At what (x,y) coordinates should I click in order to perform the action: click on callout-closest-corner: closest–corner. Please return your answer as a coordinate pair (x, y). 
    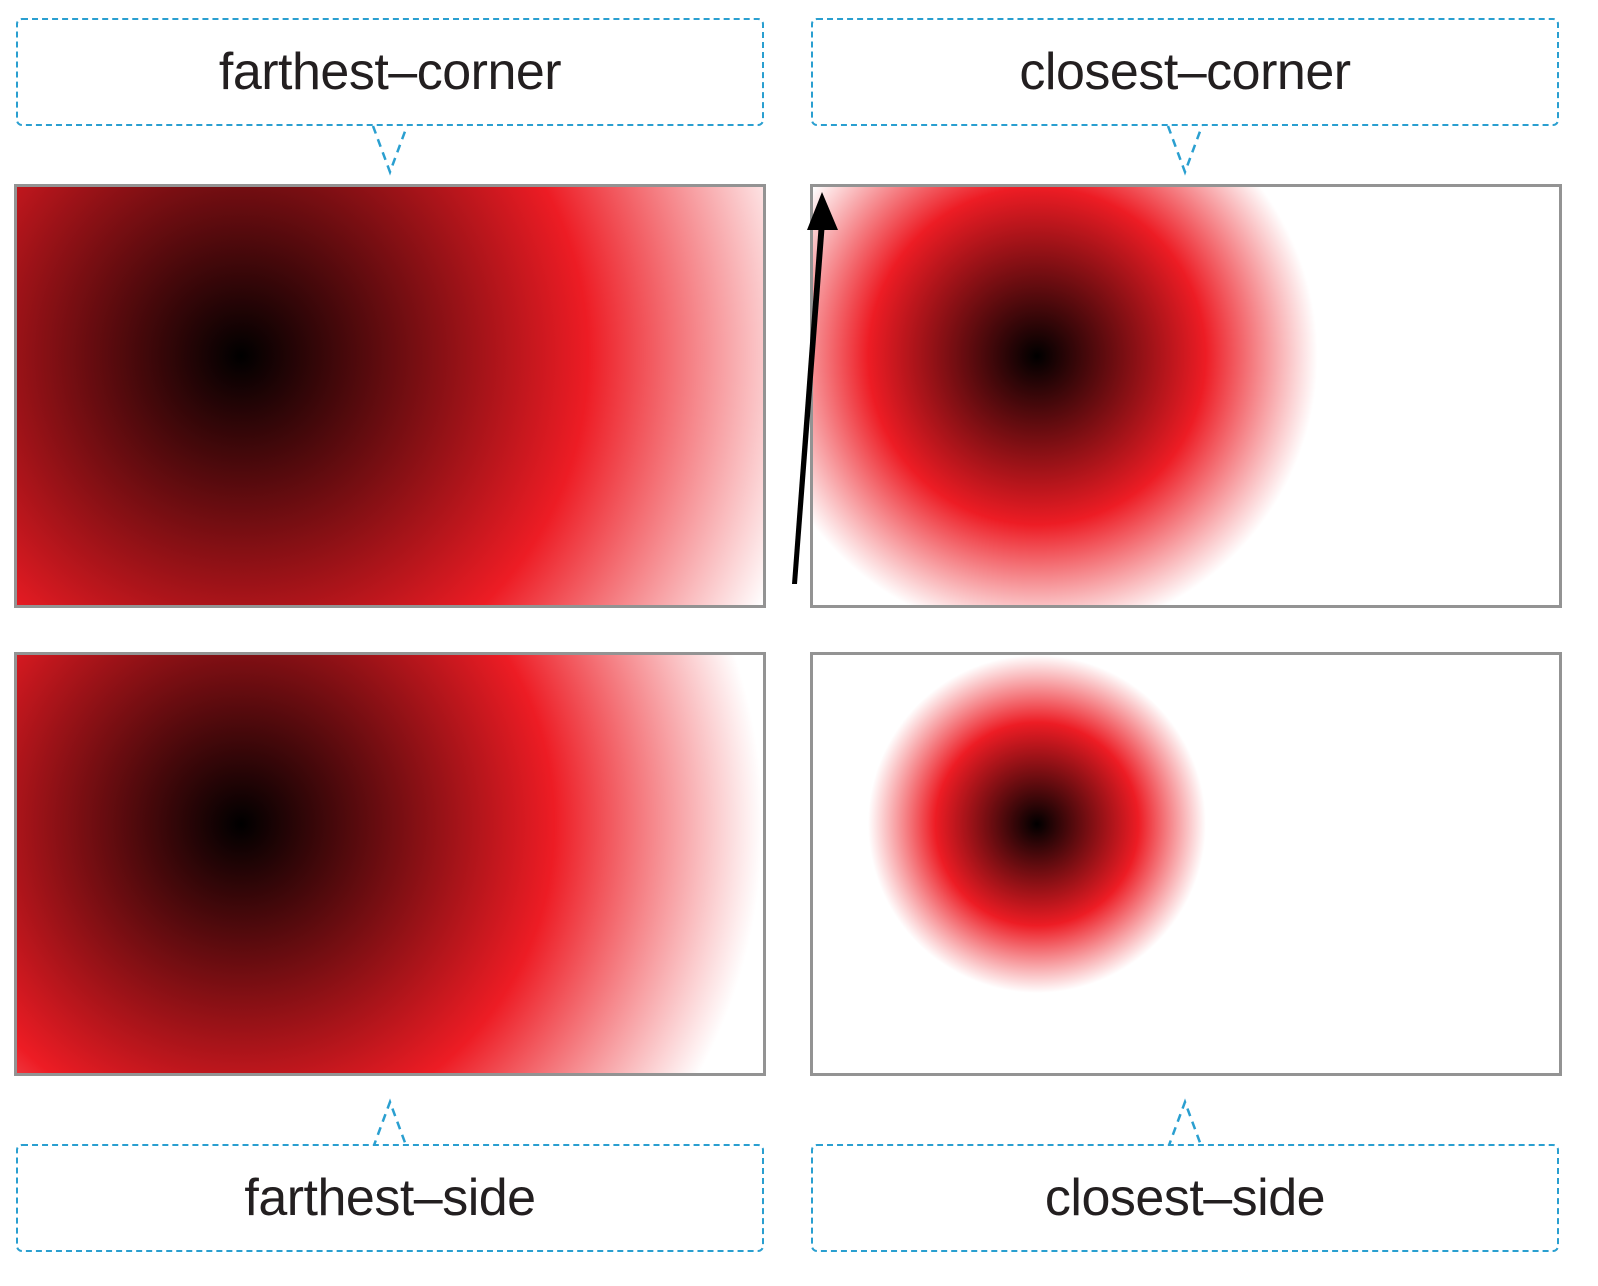
    Looking at the image, I should click on (1185, 72).